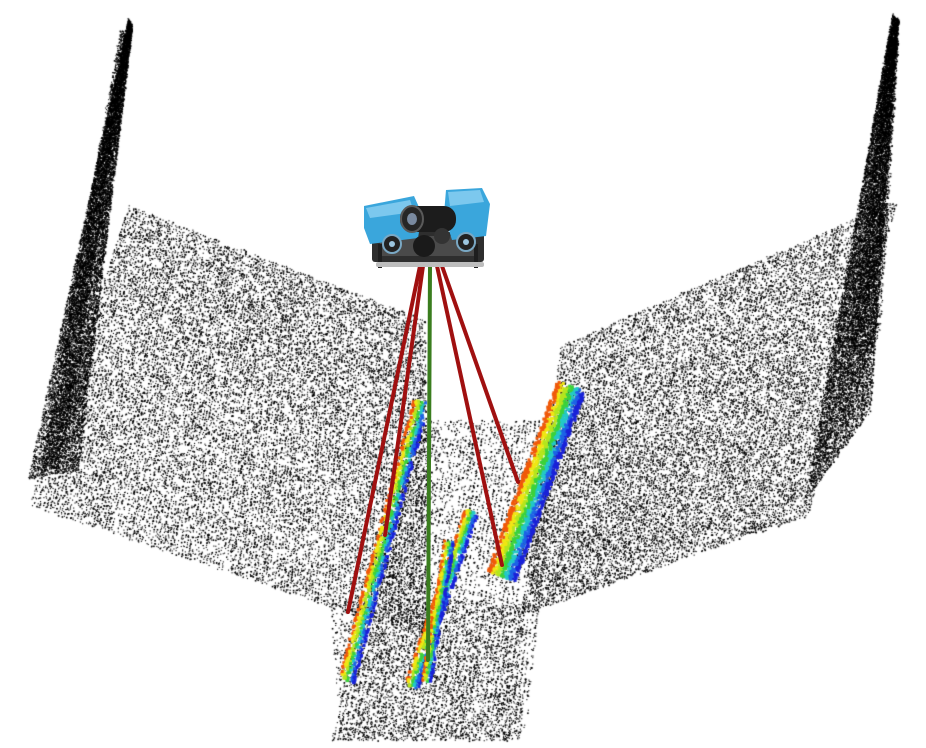 The height and width of the screenshot is (748, 926). I want to click on right-inner-beam, so click(469, 415).